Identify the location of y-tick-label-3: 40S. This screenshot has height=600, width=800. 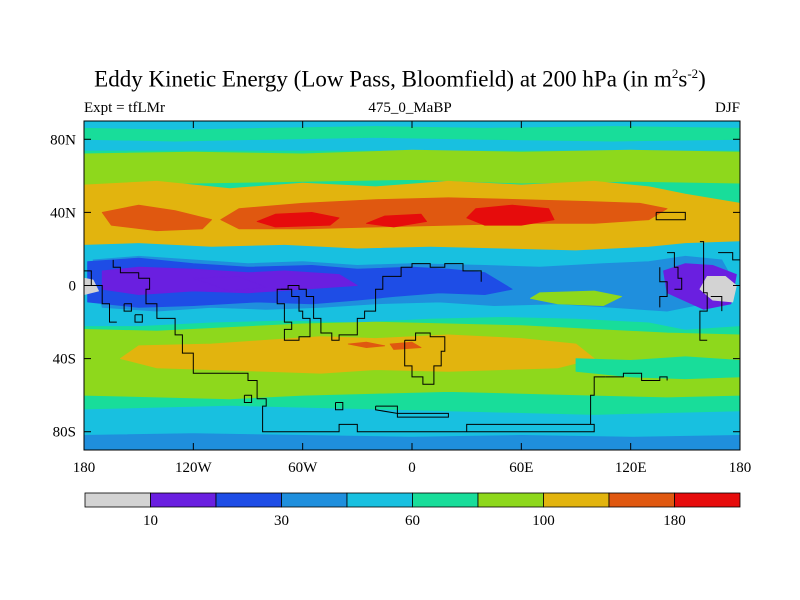
(64, 360).